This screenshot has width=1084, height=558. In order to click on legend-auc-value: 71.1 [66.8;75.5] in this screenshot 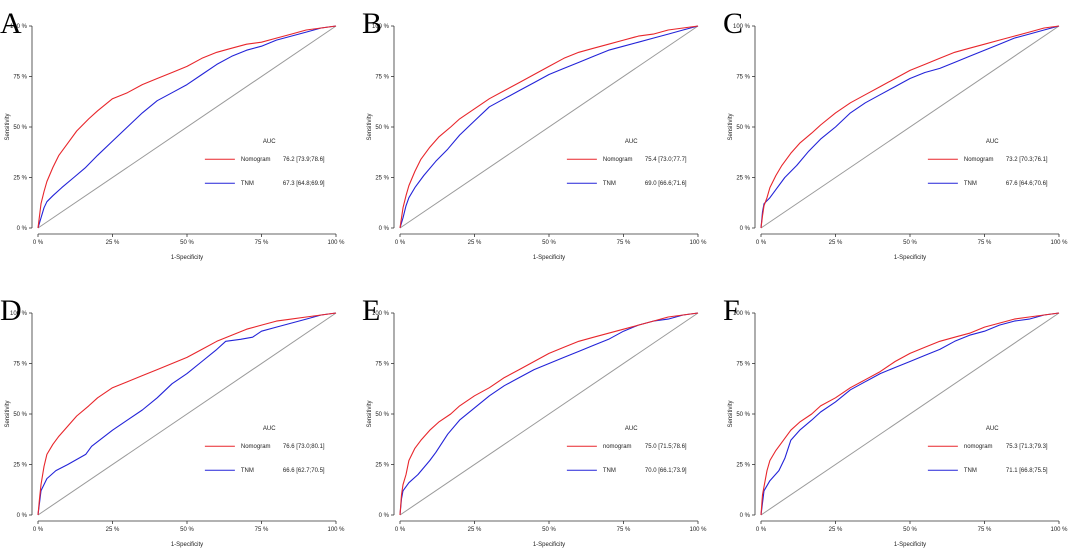, I will do `click(1027, 471)`.